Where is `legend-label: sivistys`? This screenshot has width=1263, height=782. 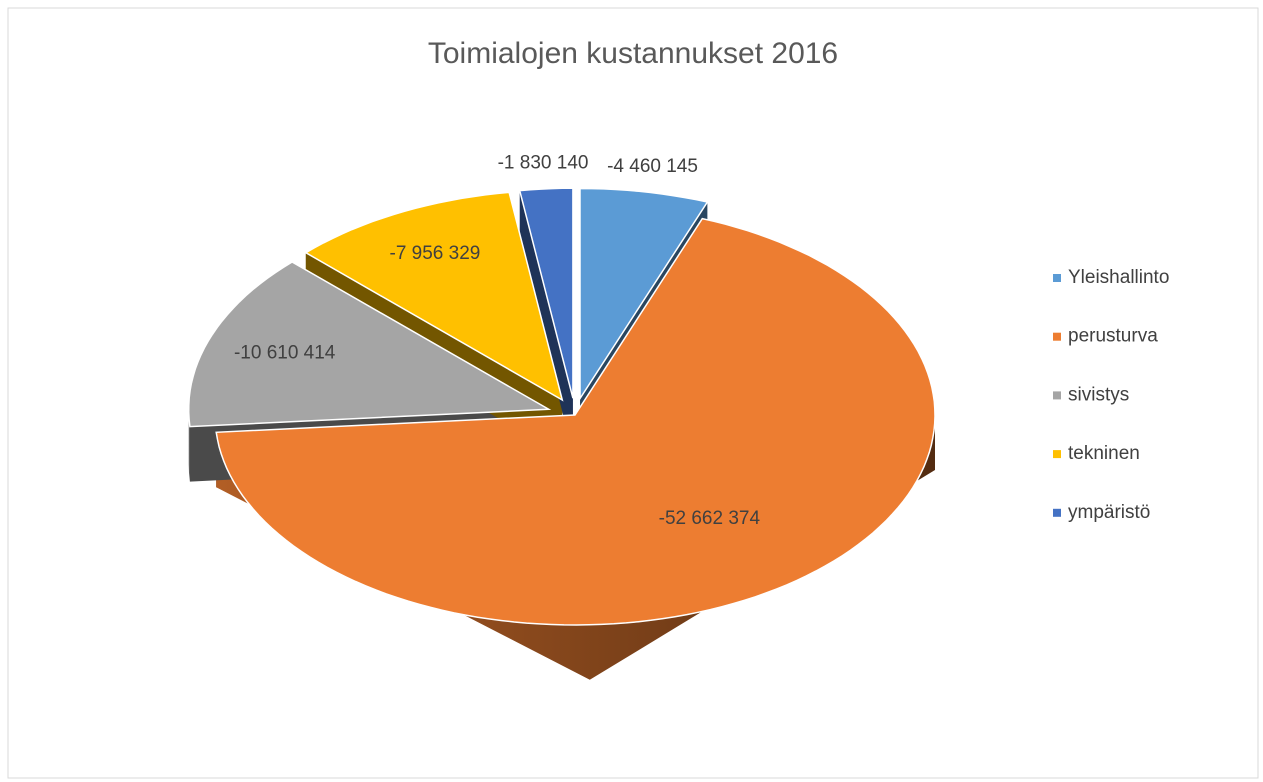
legend-label: sivistys is located at coordinates (1098, 394).